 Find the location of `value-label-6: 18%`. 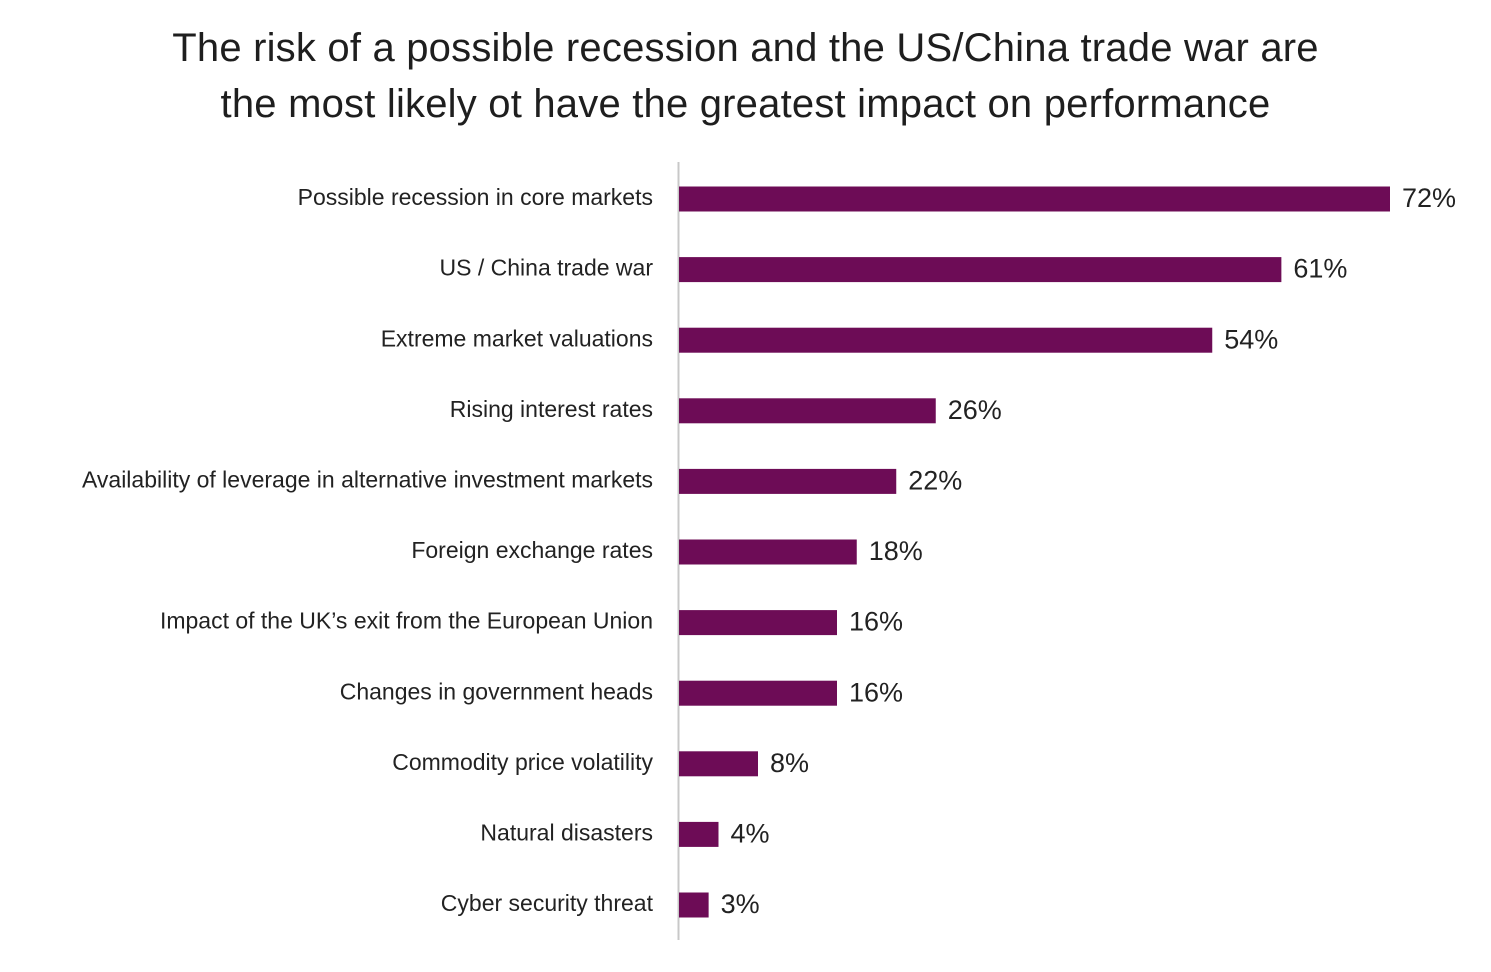

value-label-6: 18% is located at coordinates (896, 551).